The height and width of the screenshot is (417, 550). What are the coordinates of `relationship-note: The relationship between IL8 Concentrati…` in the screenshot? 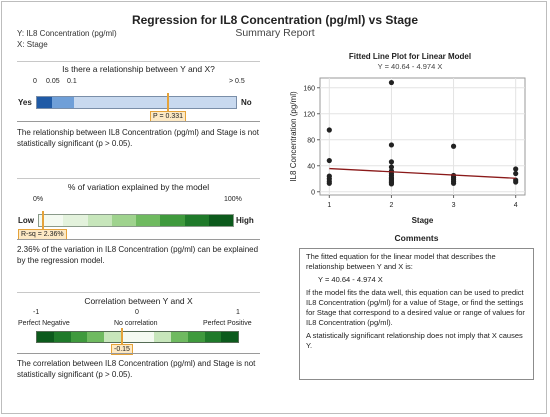 It's located at (138, 138).